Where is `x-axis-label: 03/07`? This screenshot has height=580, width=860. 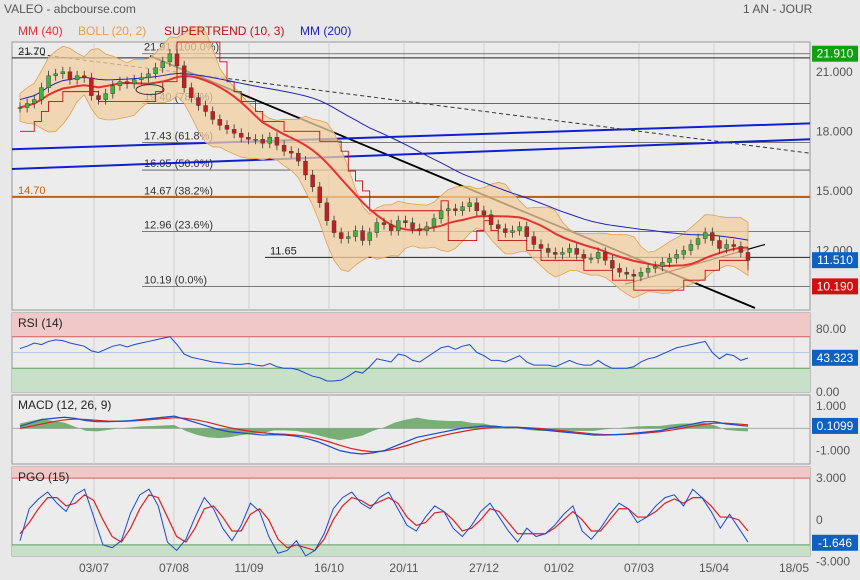
x-axis-label: 03/07 is located at coordinates (94, 568).